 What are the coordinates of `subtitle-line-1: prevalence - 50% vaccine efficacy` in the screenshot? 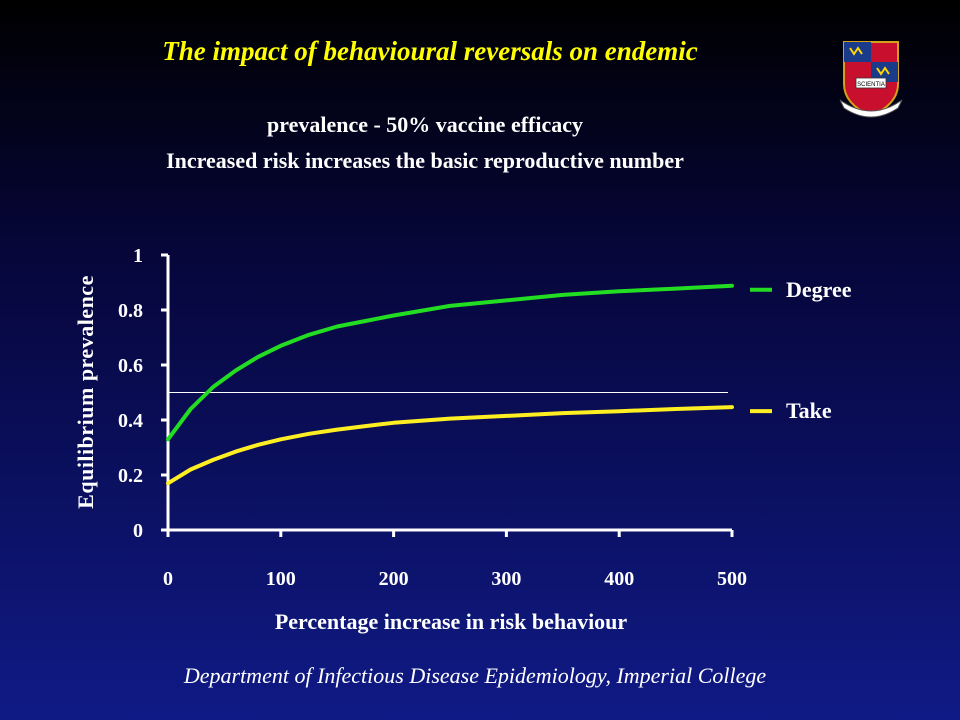 It's located at (425, 124).